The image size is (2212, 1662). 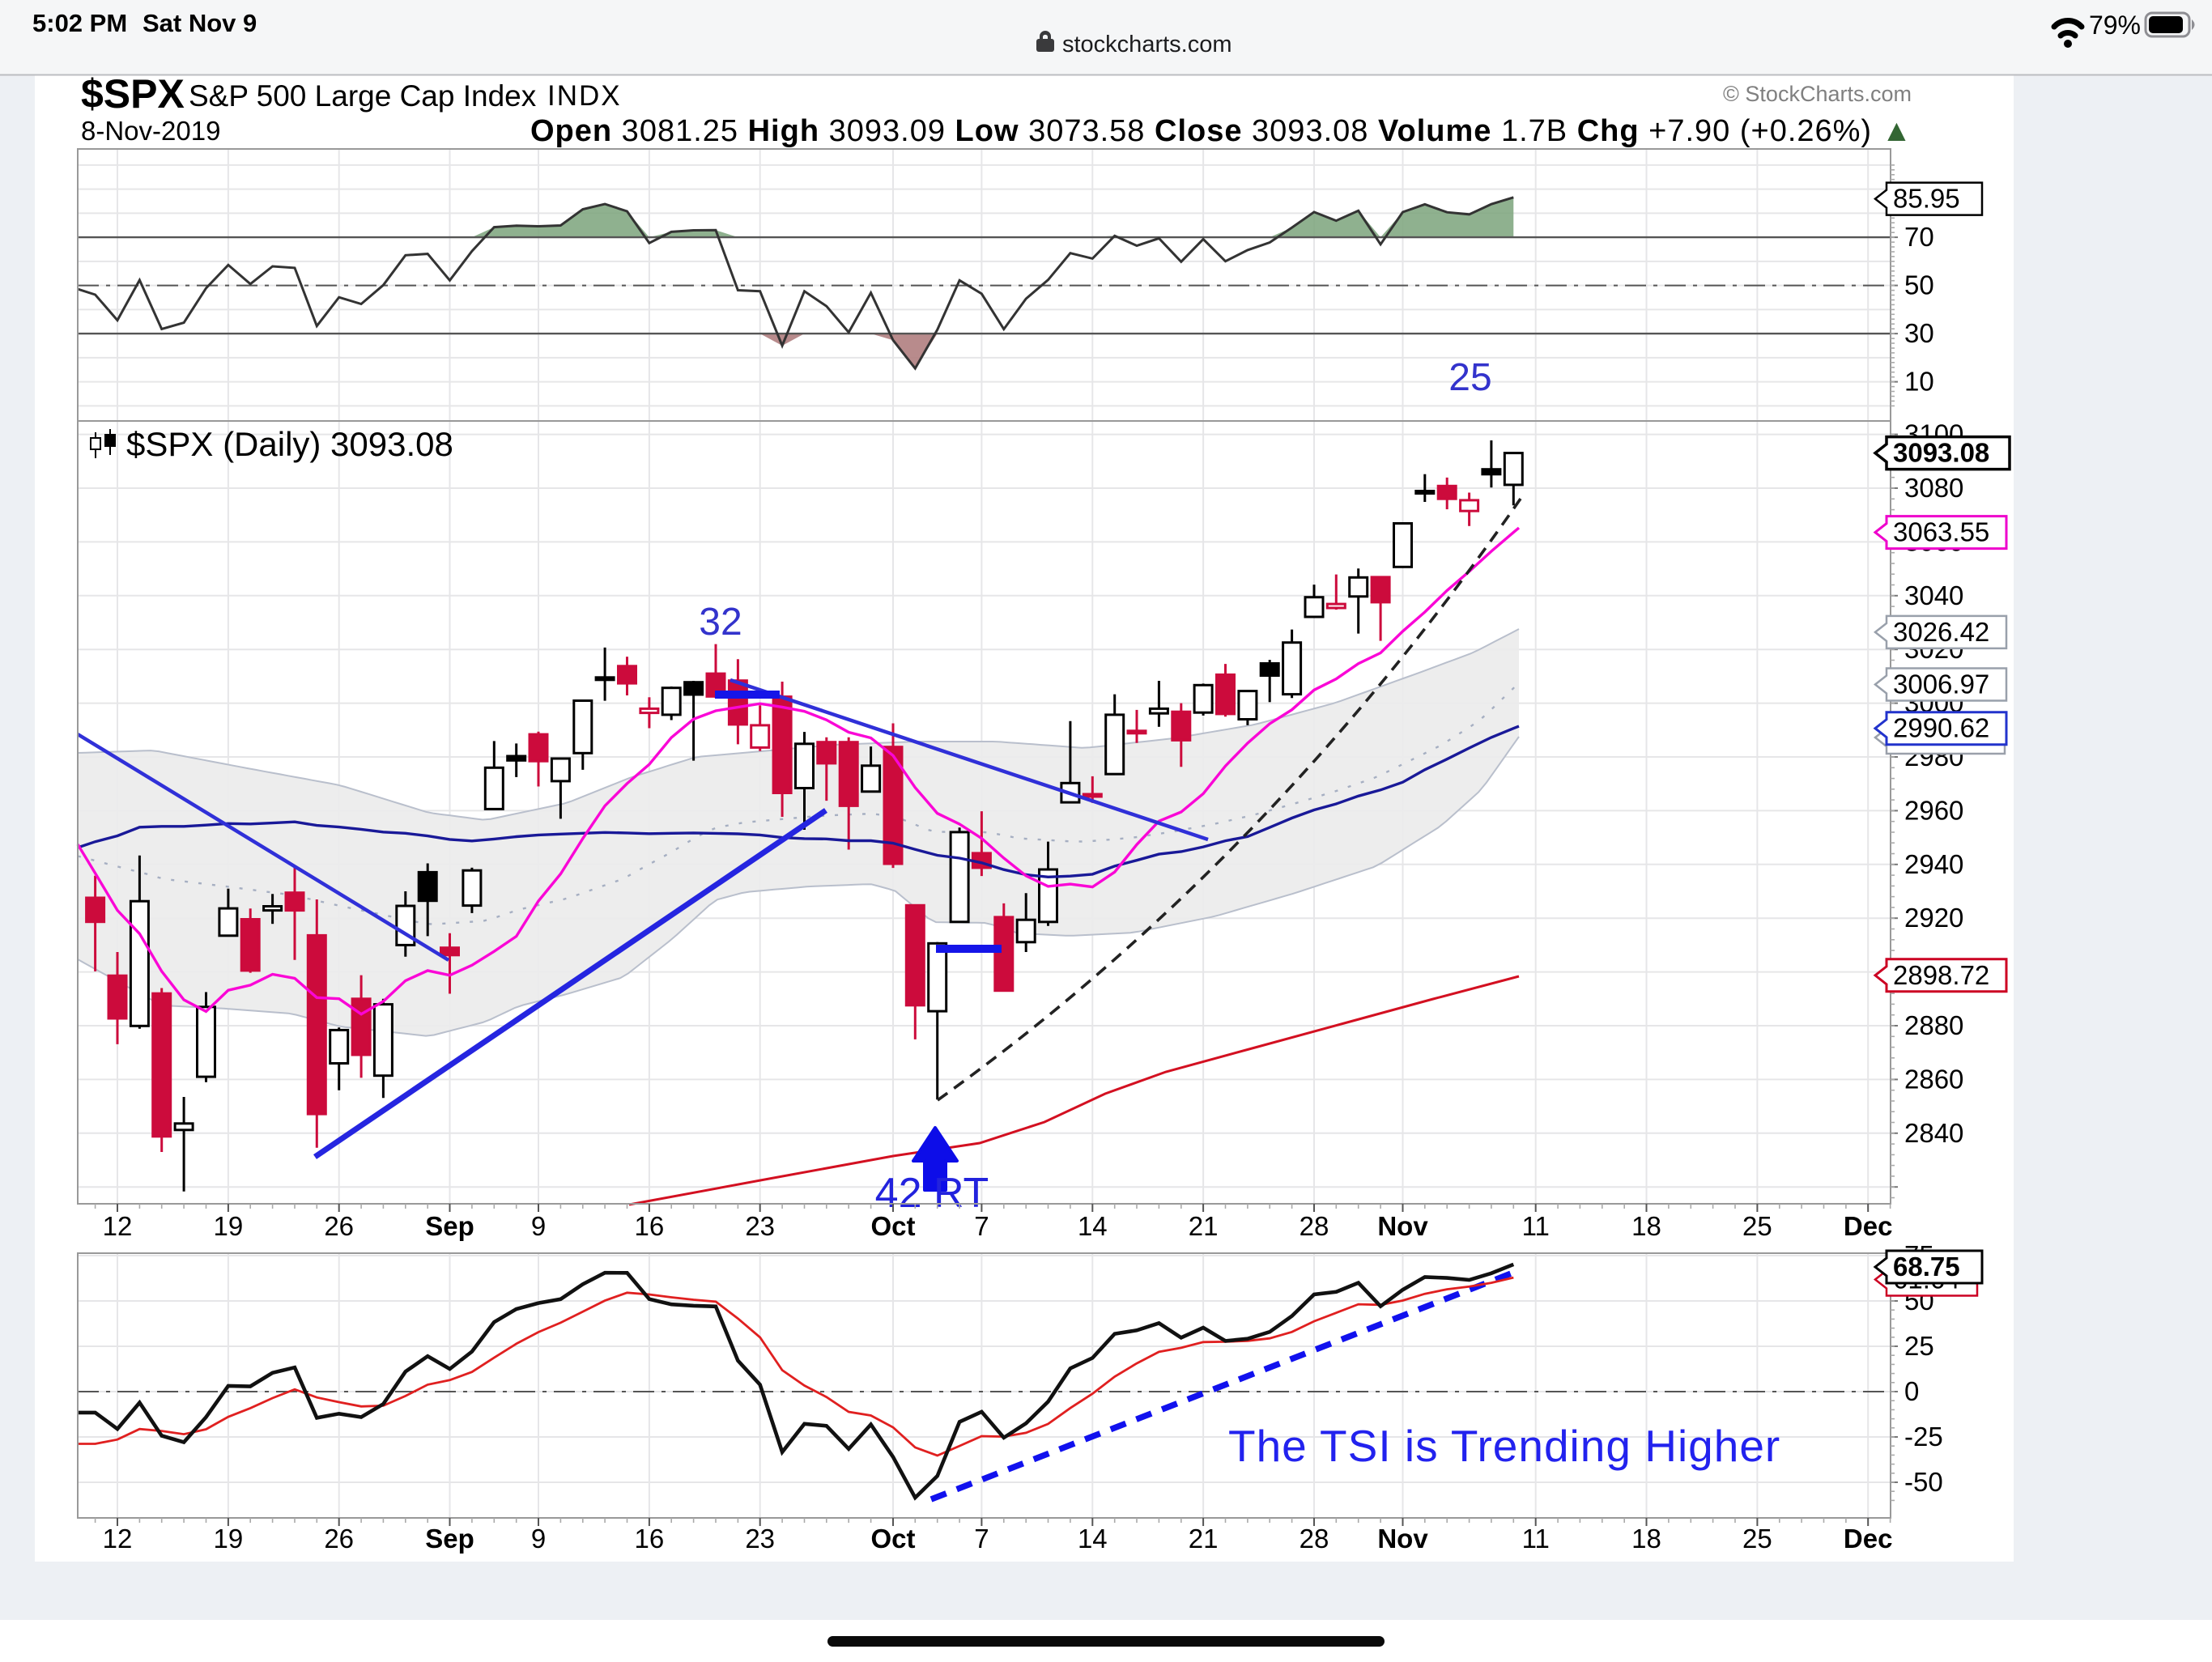 I want to click on svg-text: 2840, so click(x=1933, y=1133).